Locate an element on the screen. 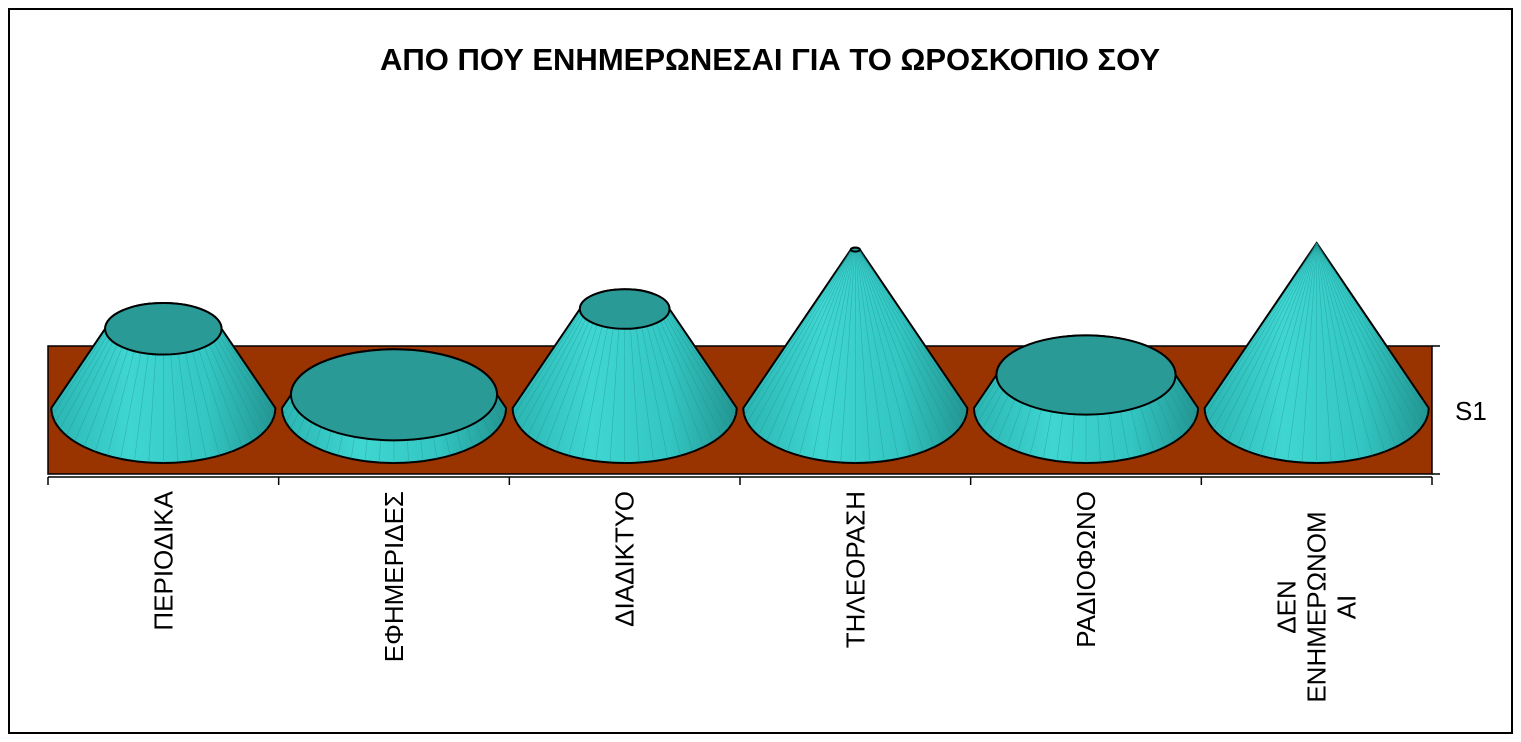  legend-label: S1 is located at coordinates (1471, 411).